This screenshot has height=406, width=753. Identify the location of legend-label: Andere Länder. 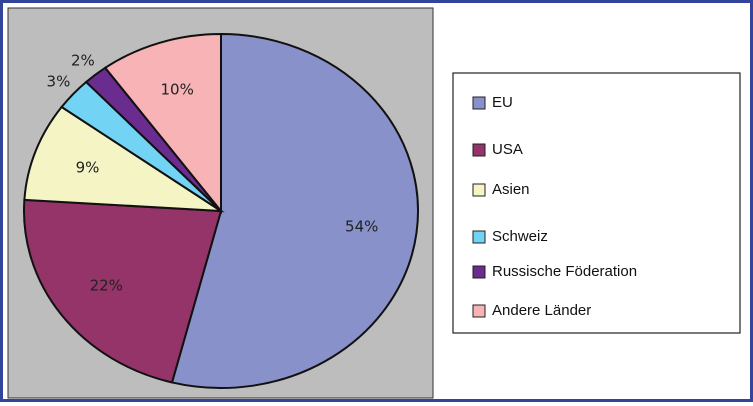
(541, 310).